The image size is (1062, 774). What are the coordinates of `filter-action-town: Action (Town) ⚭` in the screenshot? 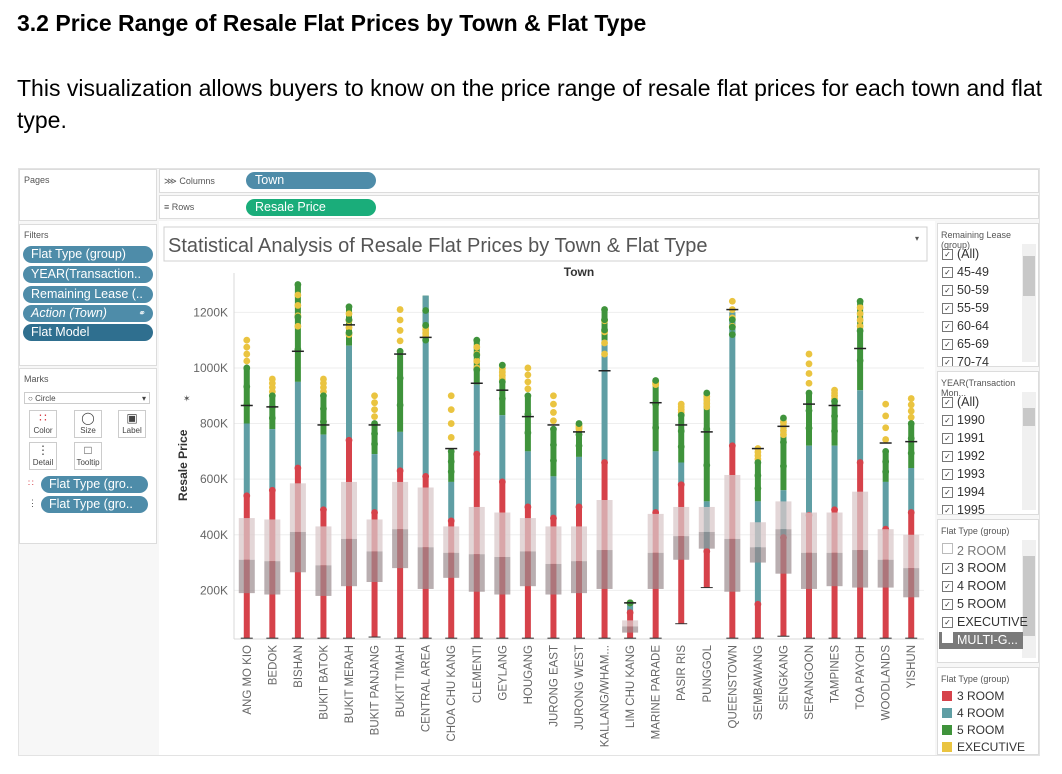 It's located at (88, 313).